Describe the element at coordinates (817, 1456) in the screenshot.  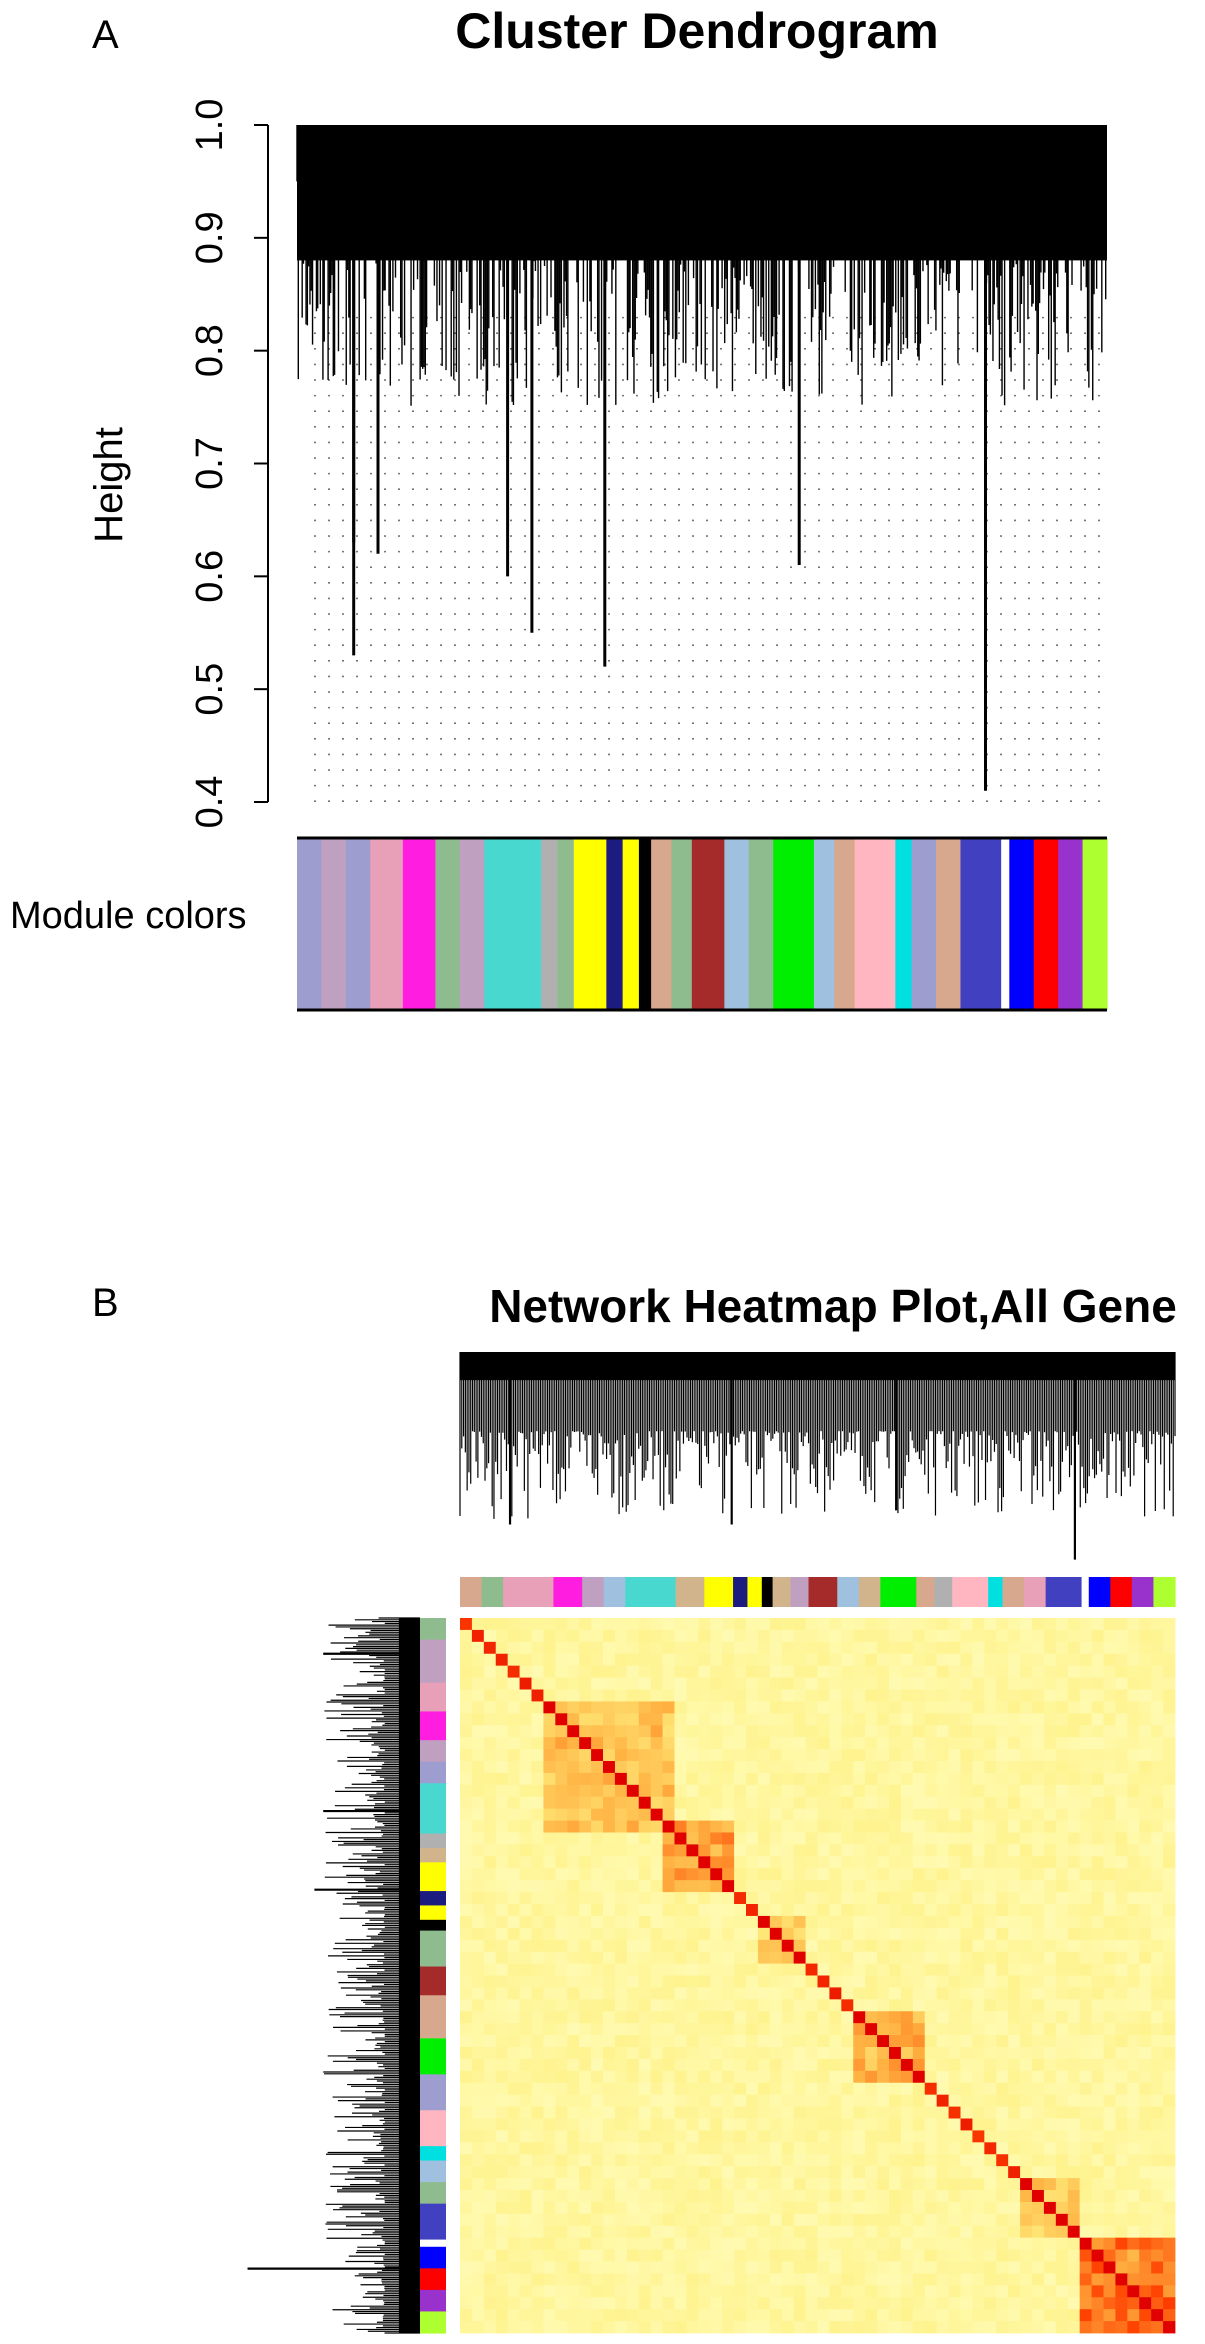
I see `top-dendrogram` at that location.